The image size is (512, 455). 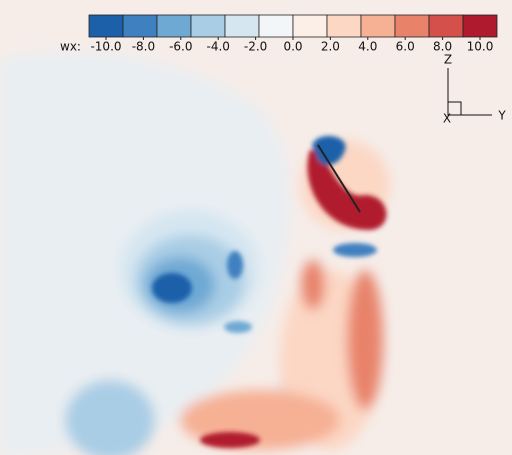 I want to click on colorbar-tick-label: 10.0, so click(x=480, y=47).